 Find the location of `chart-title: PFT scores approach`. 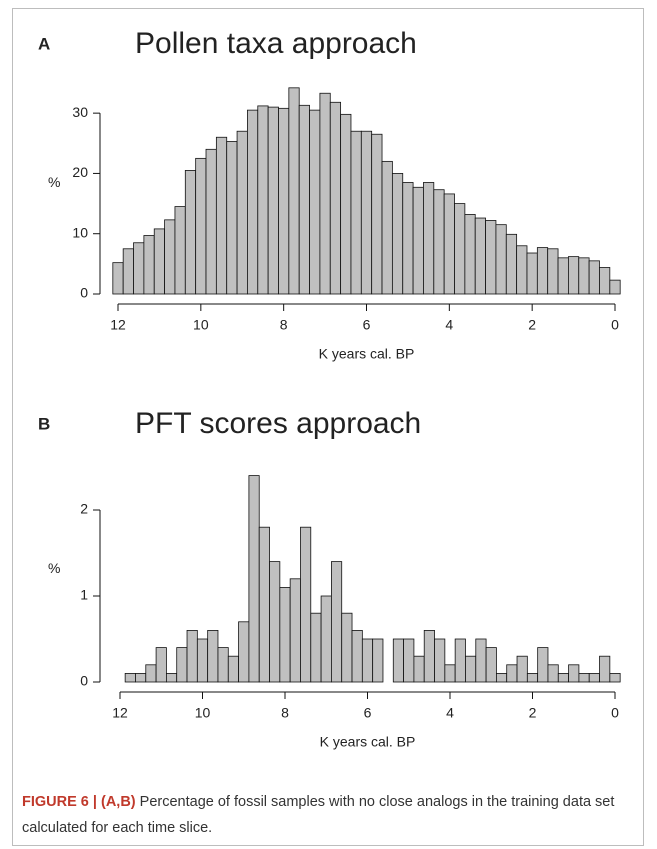

chart-title: PFT scores approach is located at coordinates (278, 423).